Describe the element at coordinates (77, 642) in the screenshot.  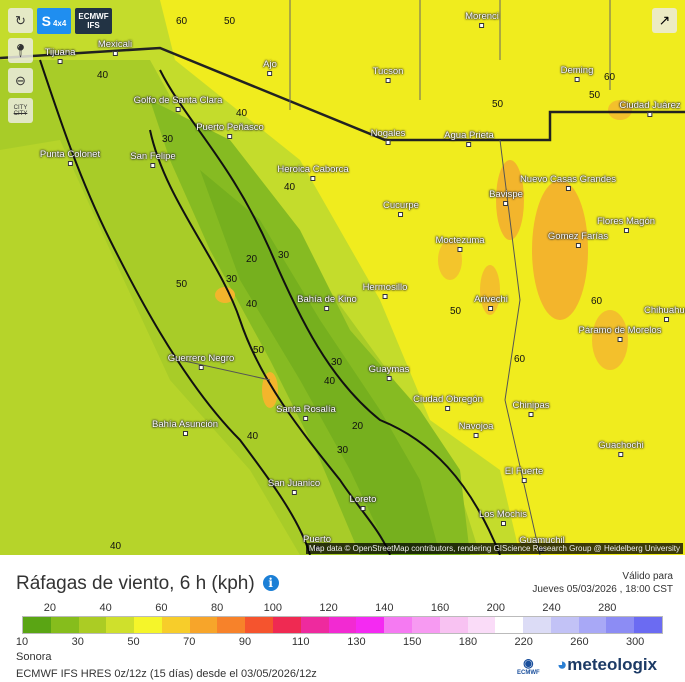
I see `scale-tick-bottom: 30` at that location.